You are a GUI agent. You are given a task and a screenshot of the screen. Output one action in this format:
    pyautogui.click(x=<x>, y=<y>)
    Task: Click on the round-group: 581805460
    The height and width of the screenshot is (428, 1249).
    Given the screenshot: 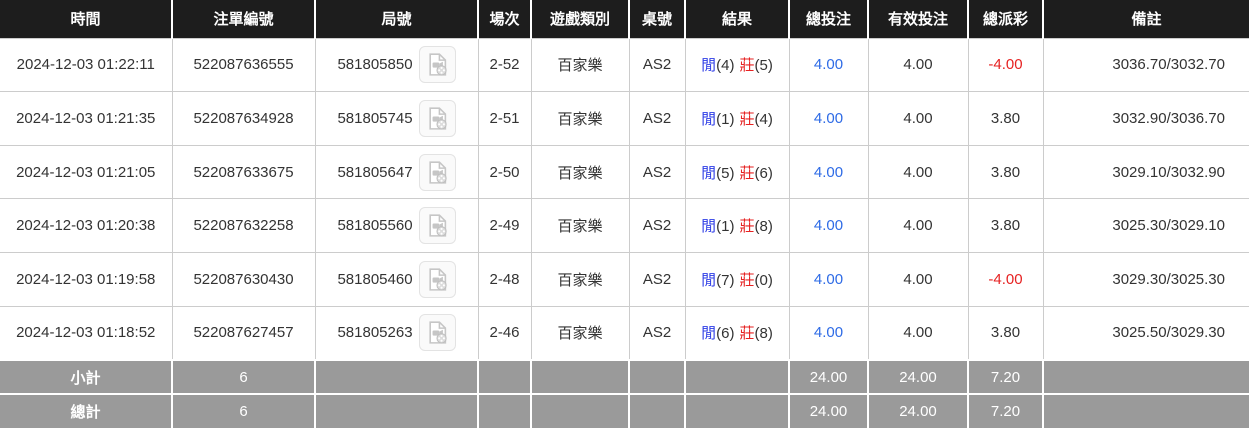 What is the action you would take?
    pyautogui.click(x=397, y=279)
    